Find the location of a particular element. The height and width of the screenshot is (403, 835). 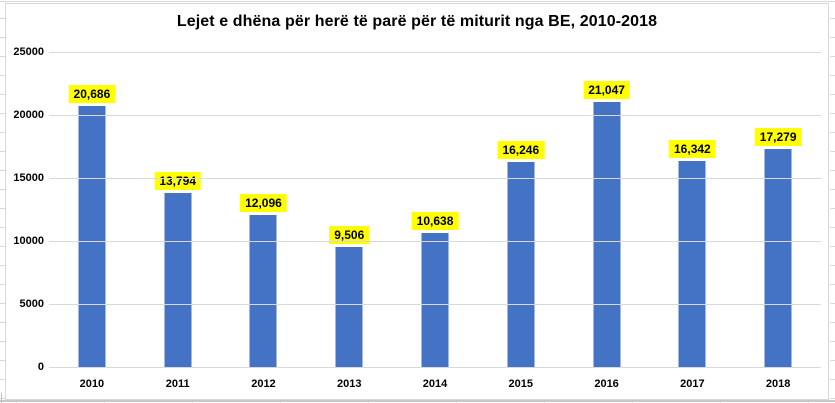

bar-2018 is located at coordinates (778, 258).